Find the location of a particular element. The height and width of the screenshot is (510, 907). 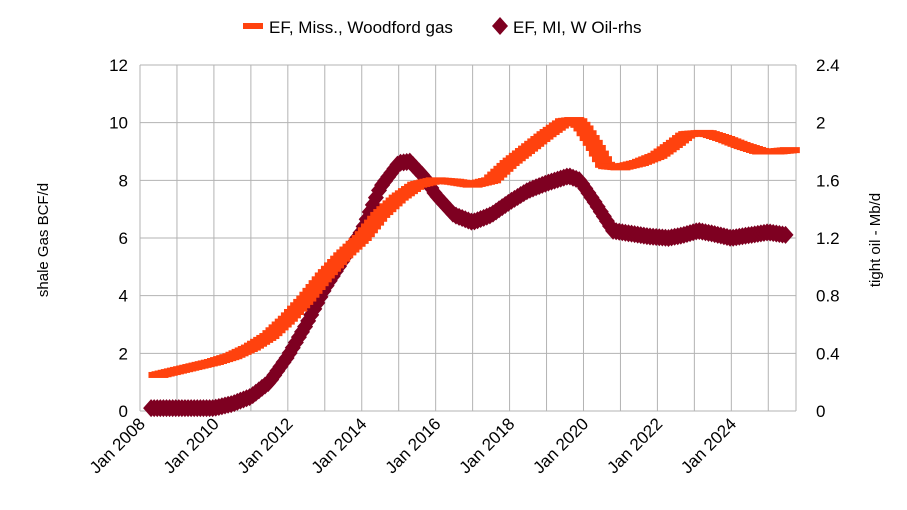

y2-tick-label: 0.8 is located at coordinates (828, 296).